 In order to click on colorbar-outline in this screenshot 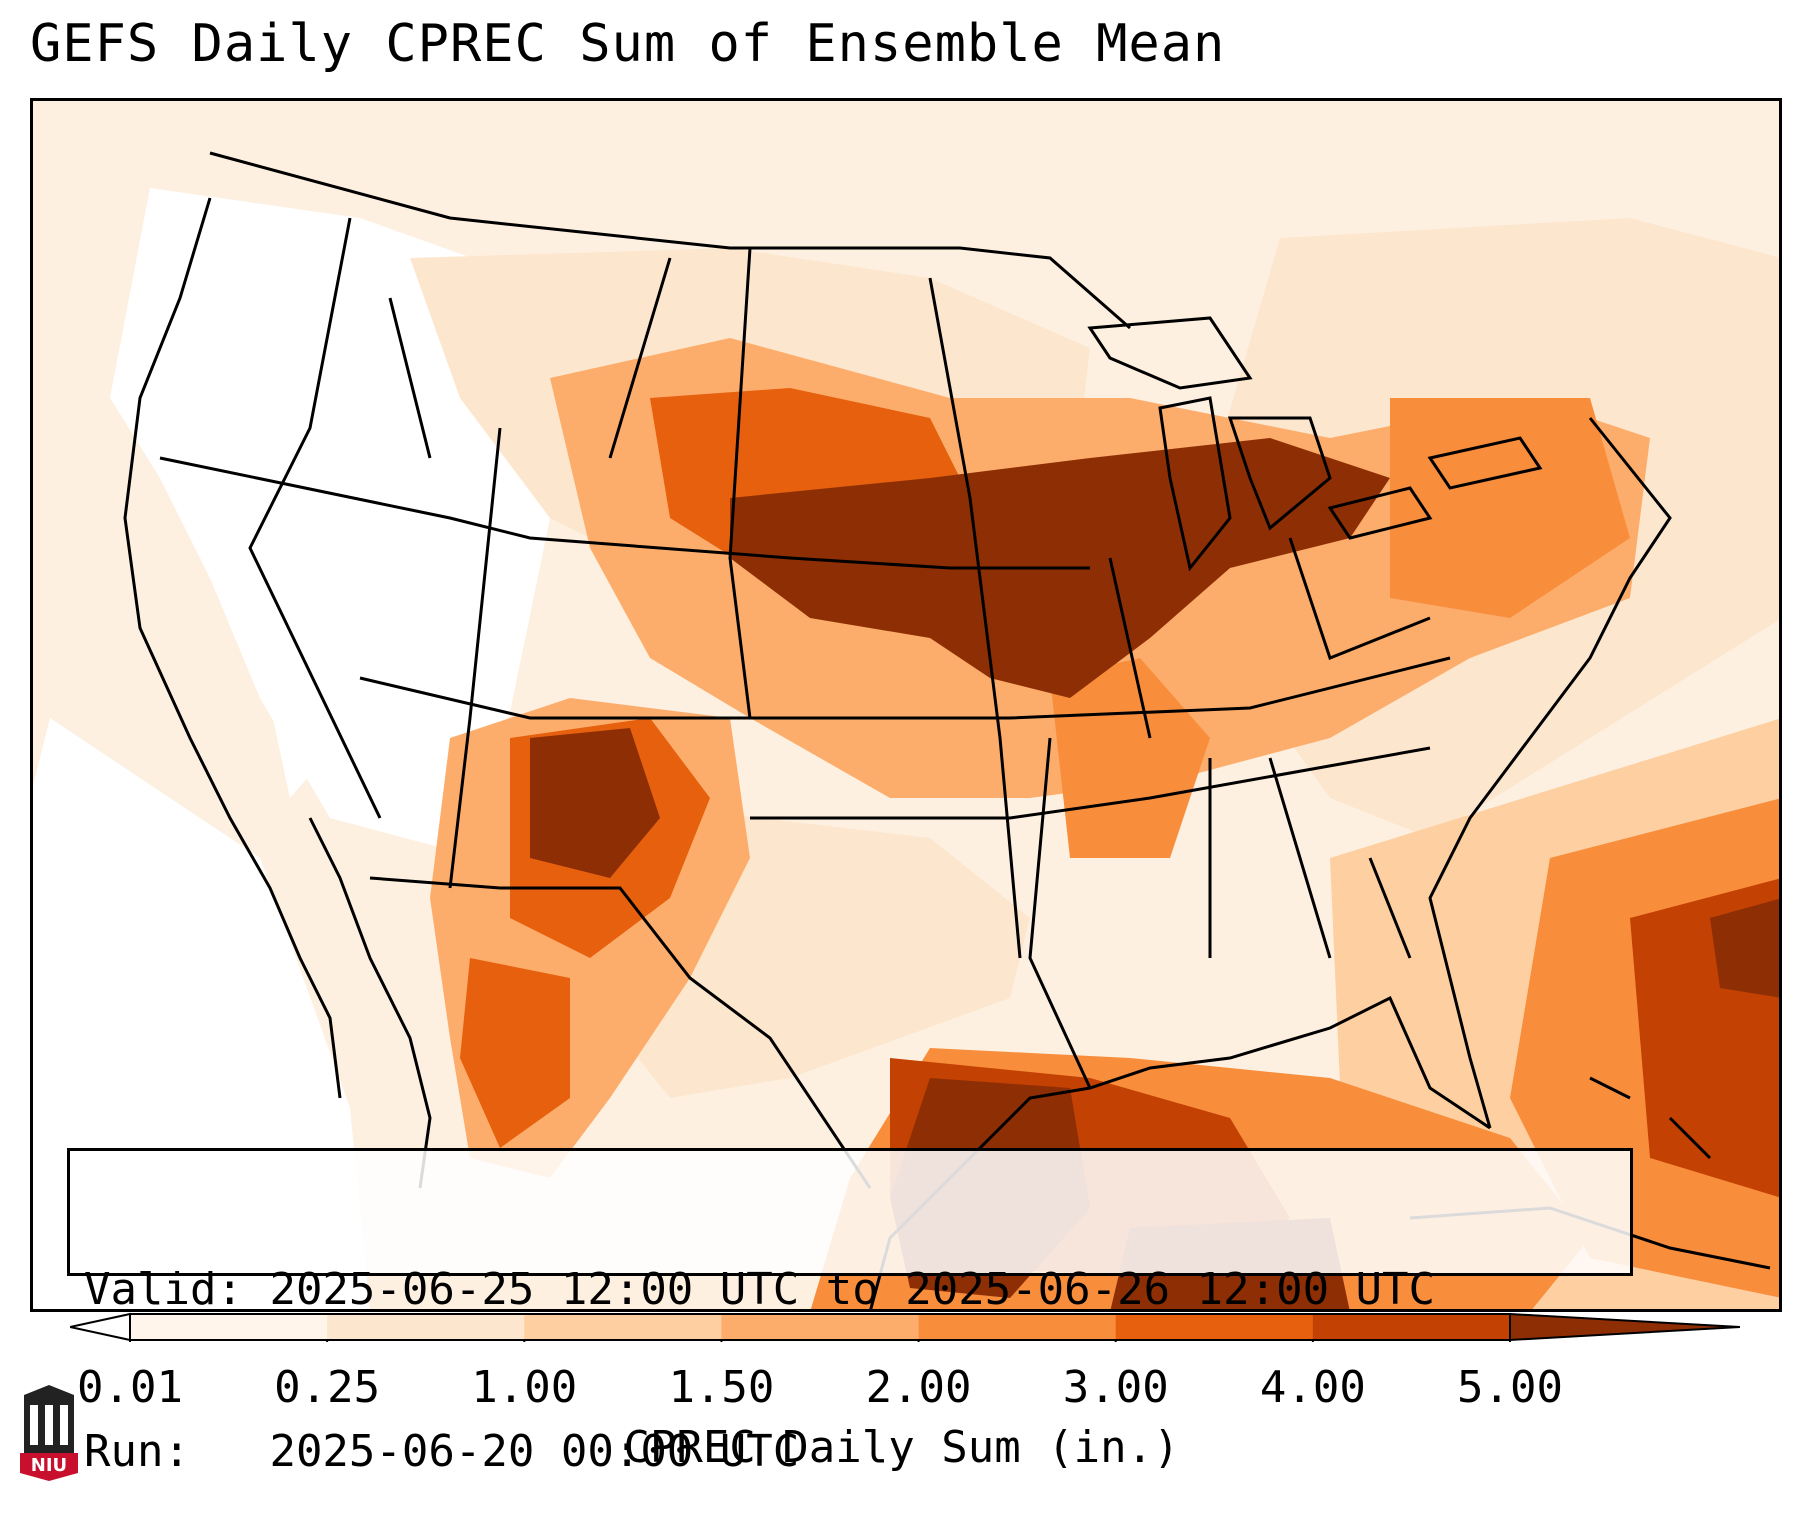, I will do `click(820, 1327)`.